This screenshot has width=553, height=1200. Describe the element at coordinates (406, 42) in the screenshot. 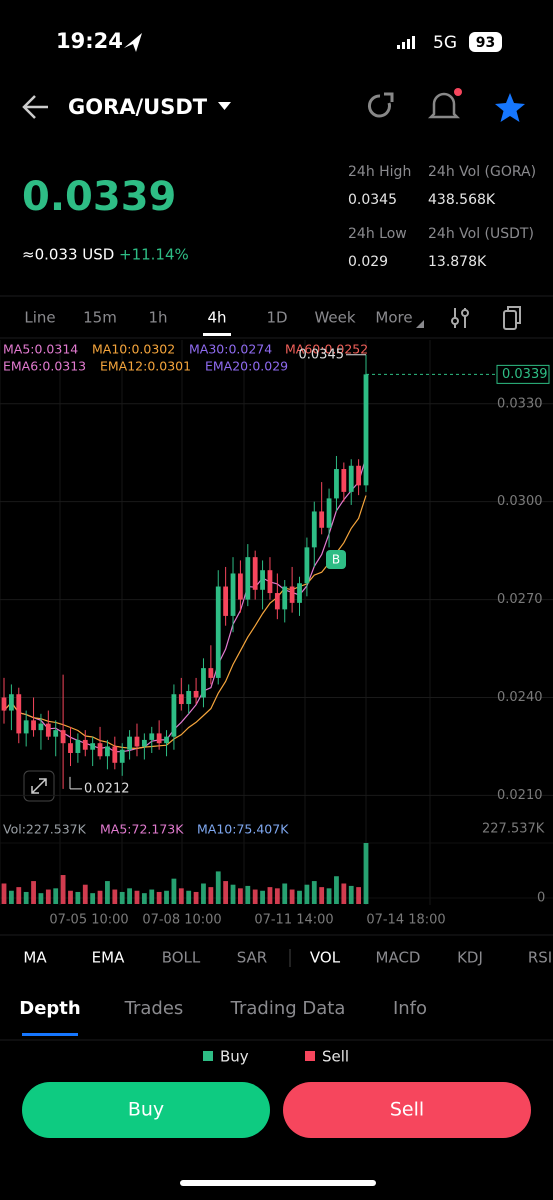

I see `signal-icon` at that location.